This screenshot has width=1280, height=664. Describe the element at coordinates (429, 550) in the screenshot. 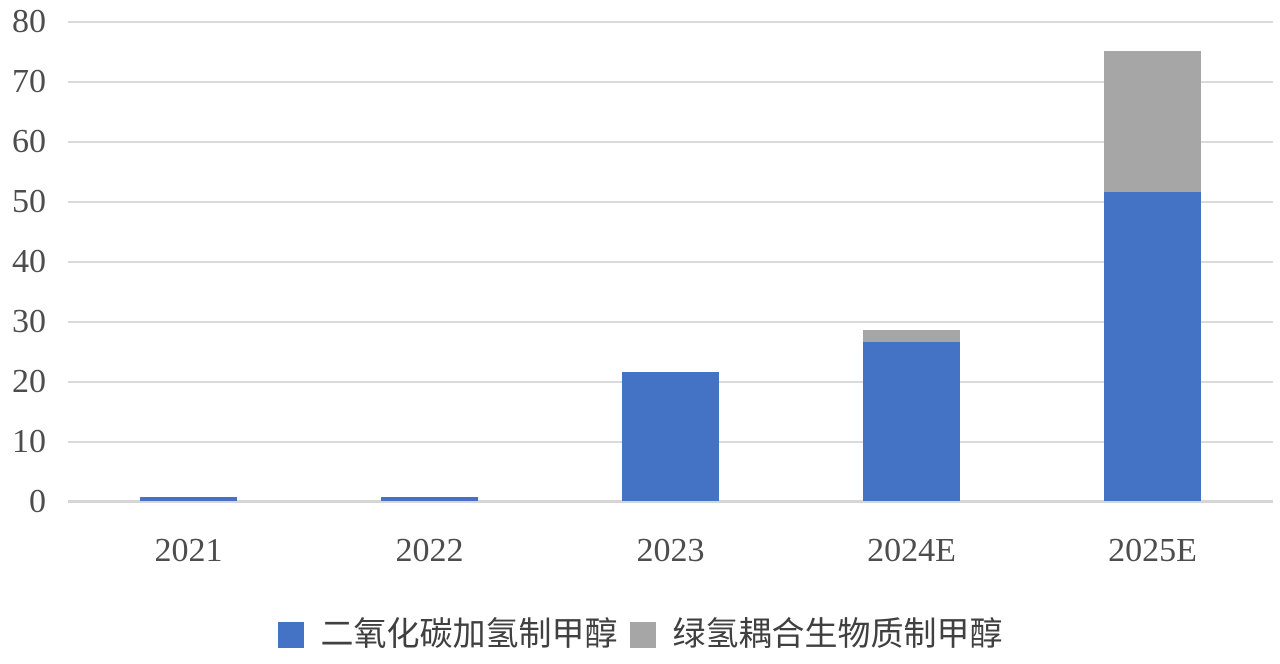

I see `x-tick-label-2022: 2022` at that location.